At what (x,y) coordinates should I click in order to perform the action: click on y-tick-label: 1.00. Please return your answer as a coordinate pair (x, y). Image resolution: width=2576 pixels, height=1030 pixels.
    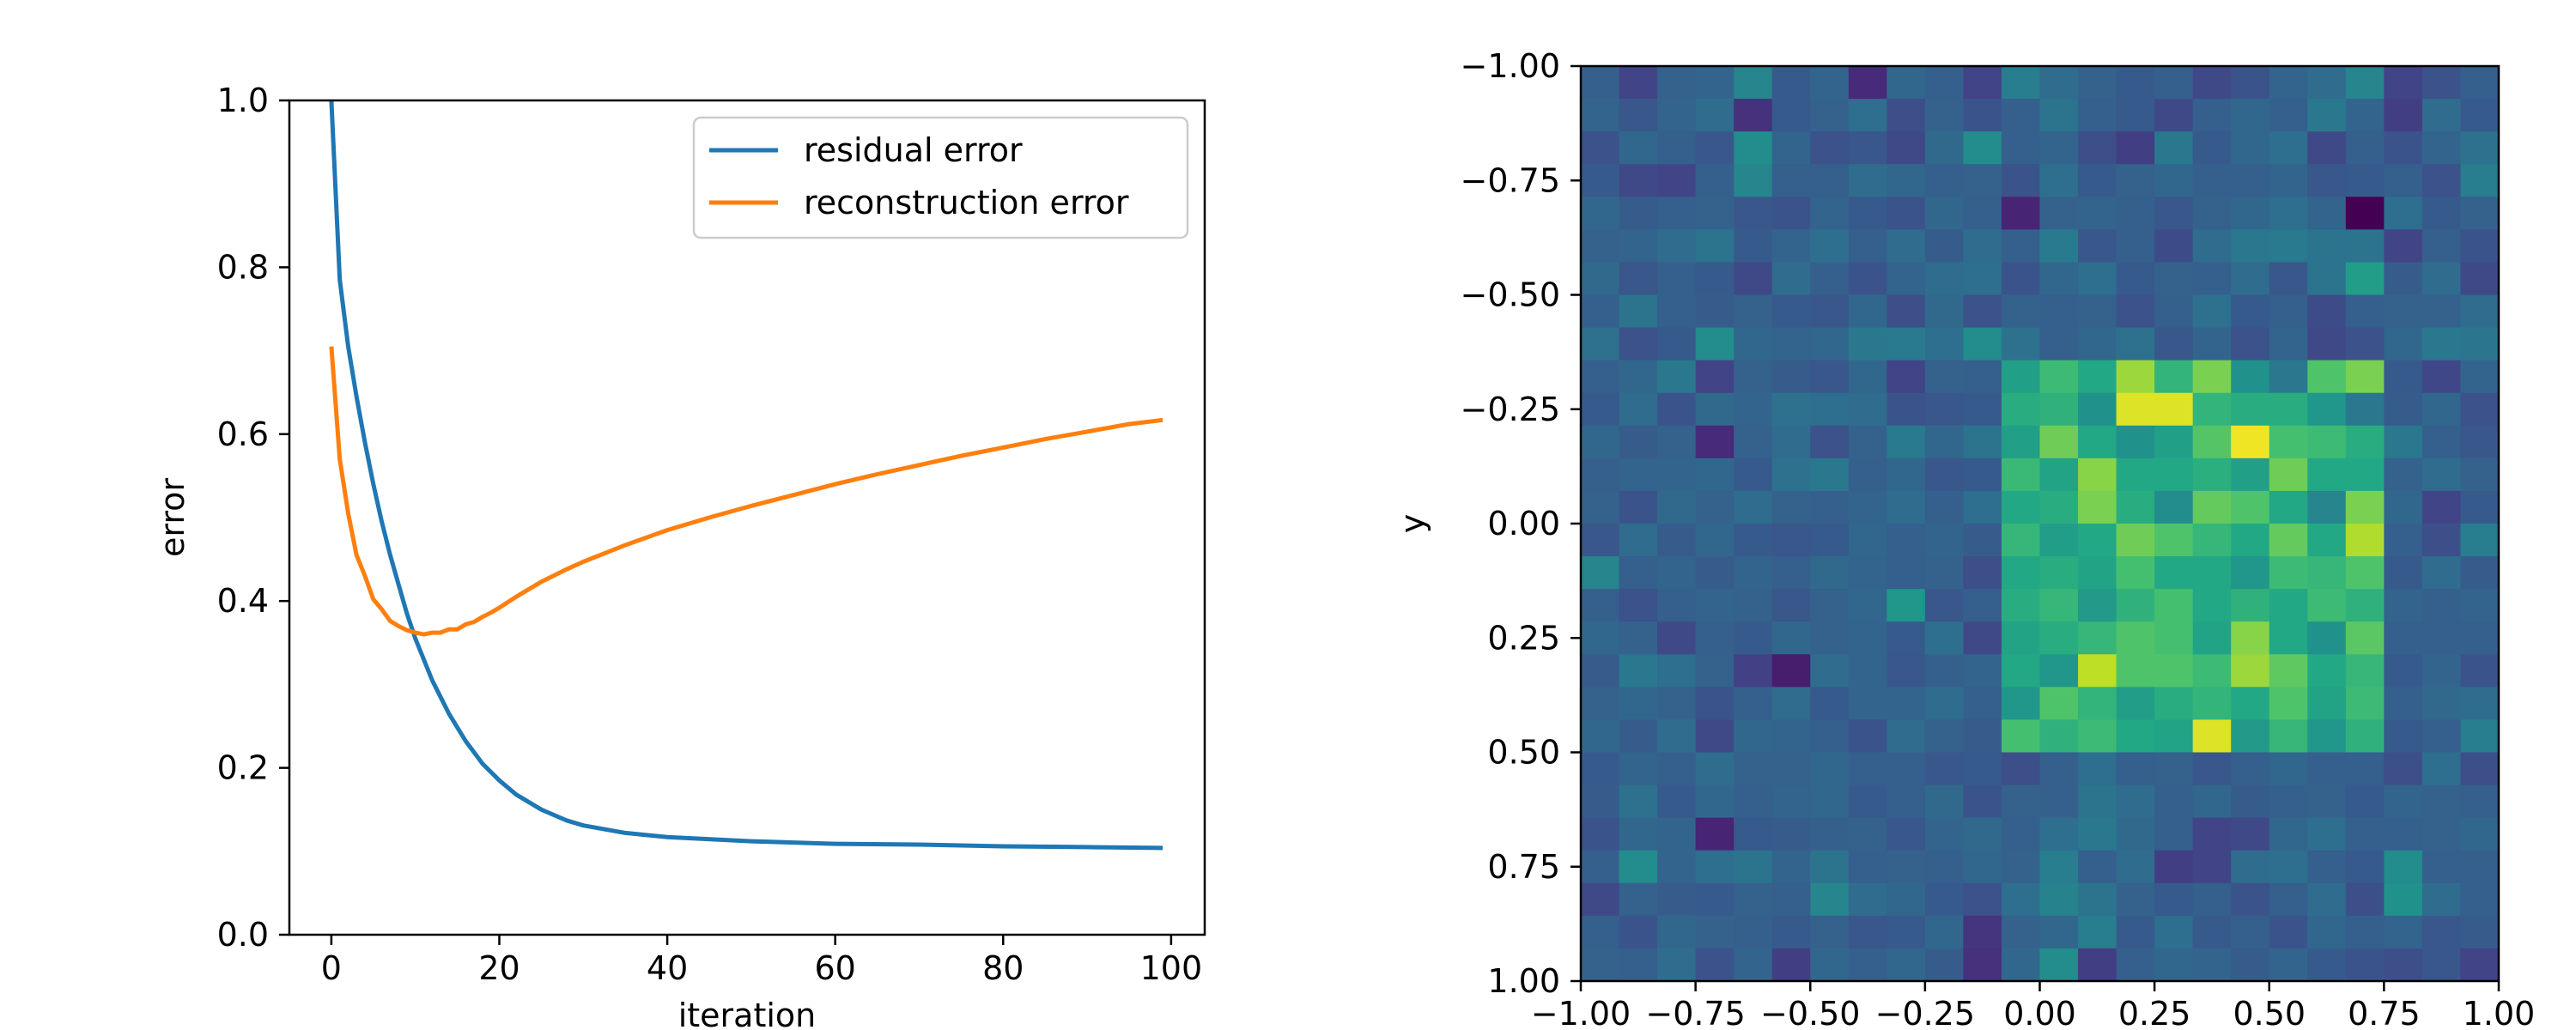
    Looking at the image, I should click on (1524, 981).